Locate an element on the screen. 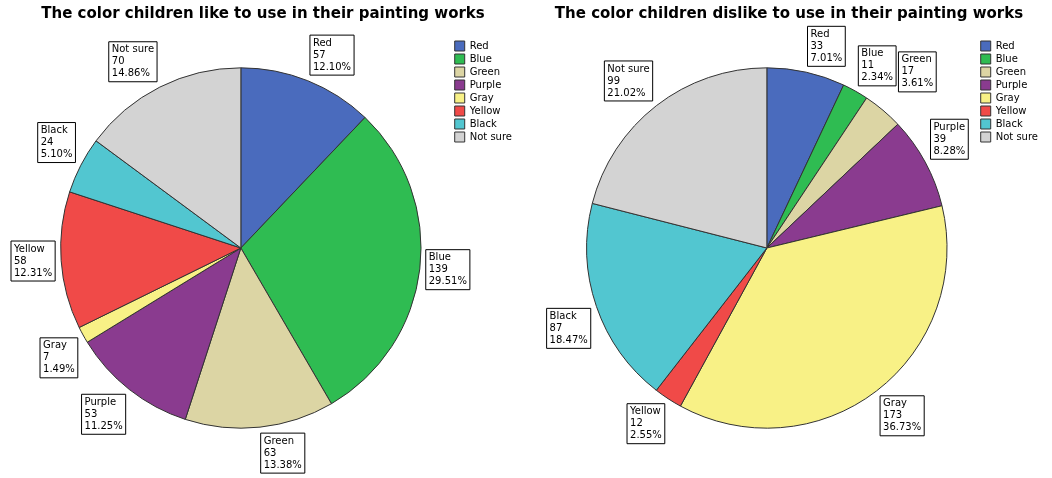 The width and height of the screenshot is (1052, 478). data-label: Yellow 12 2.55% is located at coordinates (645, 423).